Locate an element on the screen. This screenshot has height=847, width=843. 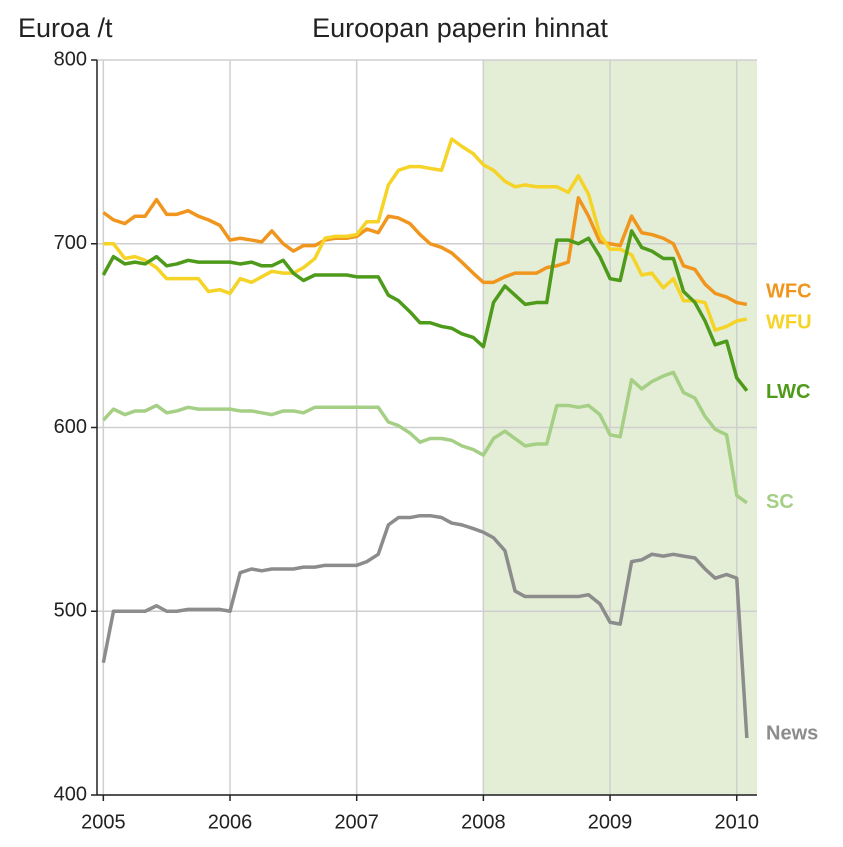
series-label: LWC is located at coordinates (788, 392).